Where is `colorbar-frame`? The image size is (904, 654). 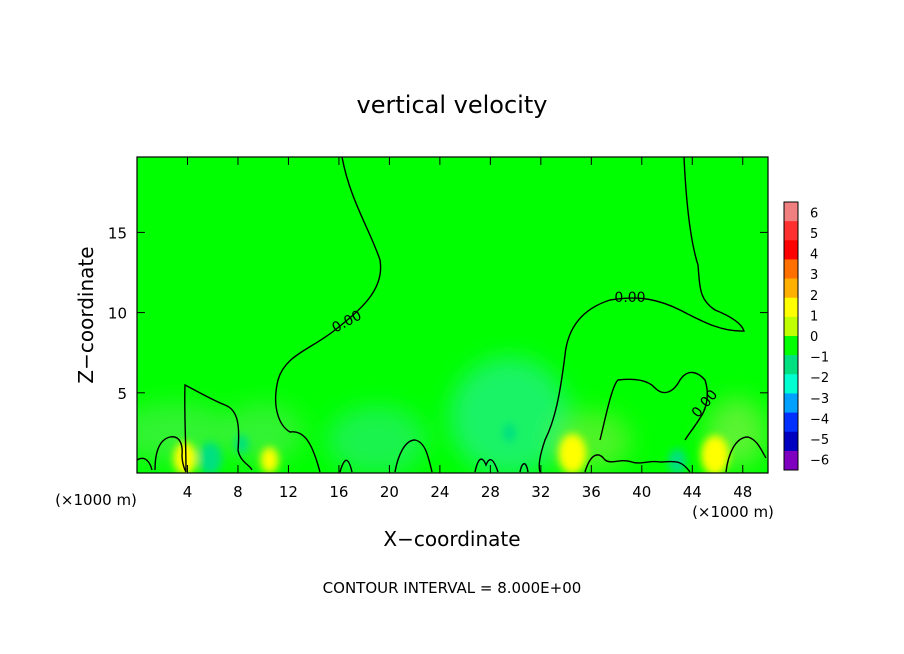 colorbar-frame is located at coordinates (791, 336).